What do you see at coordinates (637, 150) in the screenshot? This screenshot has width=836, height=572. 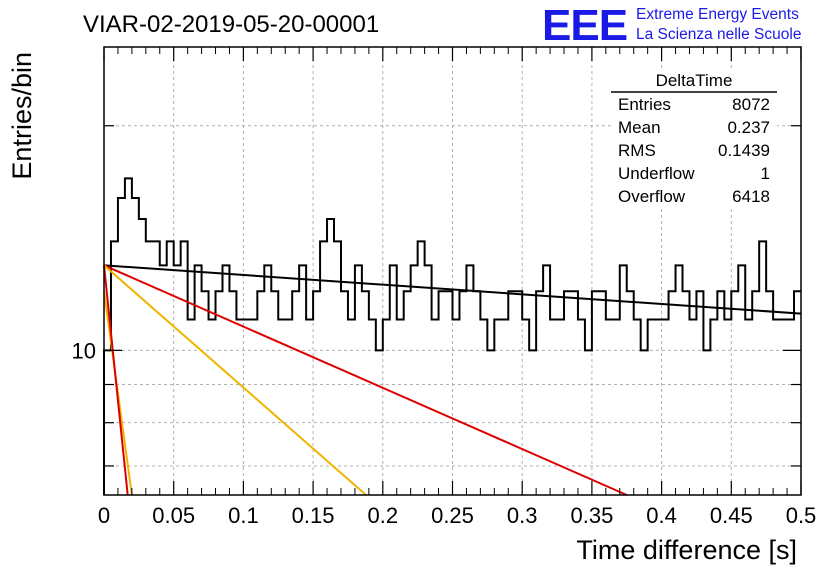 I see `stats-row-label: RMS` at bounding box center [637, 150].